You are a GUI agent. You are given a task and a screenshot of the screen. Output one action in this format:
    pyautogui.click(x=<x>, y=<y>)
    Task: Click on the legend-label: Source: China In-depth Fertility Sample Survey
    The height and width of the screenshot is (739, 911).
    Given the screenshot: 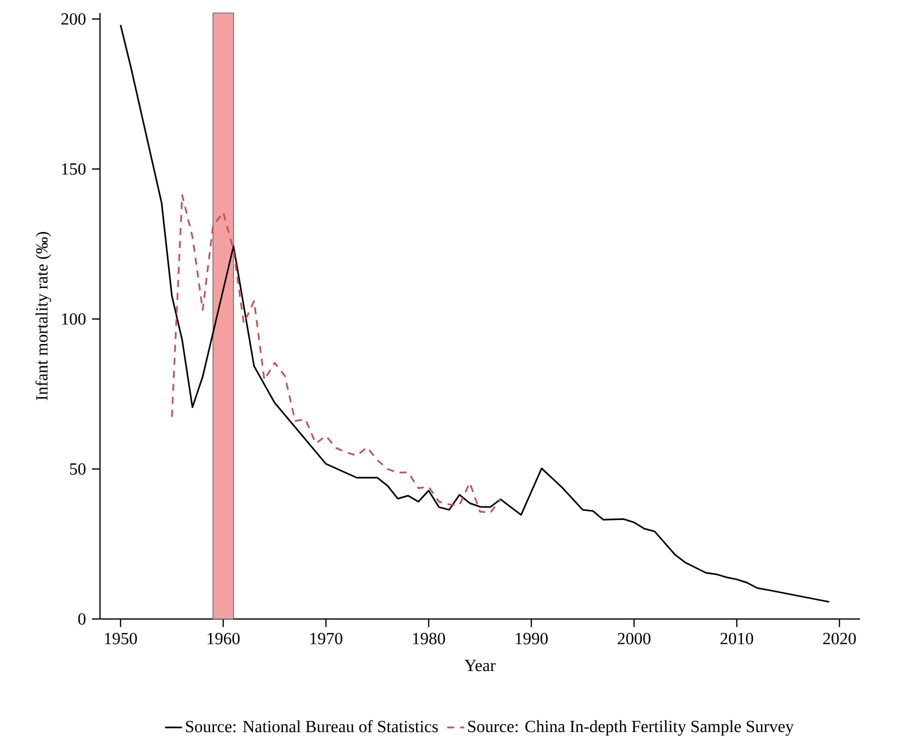 What is the action you would take?
    pyautogui.click(x=631, y=728)
    